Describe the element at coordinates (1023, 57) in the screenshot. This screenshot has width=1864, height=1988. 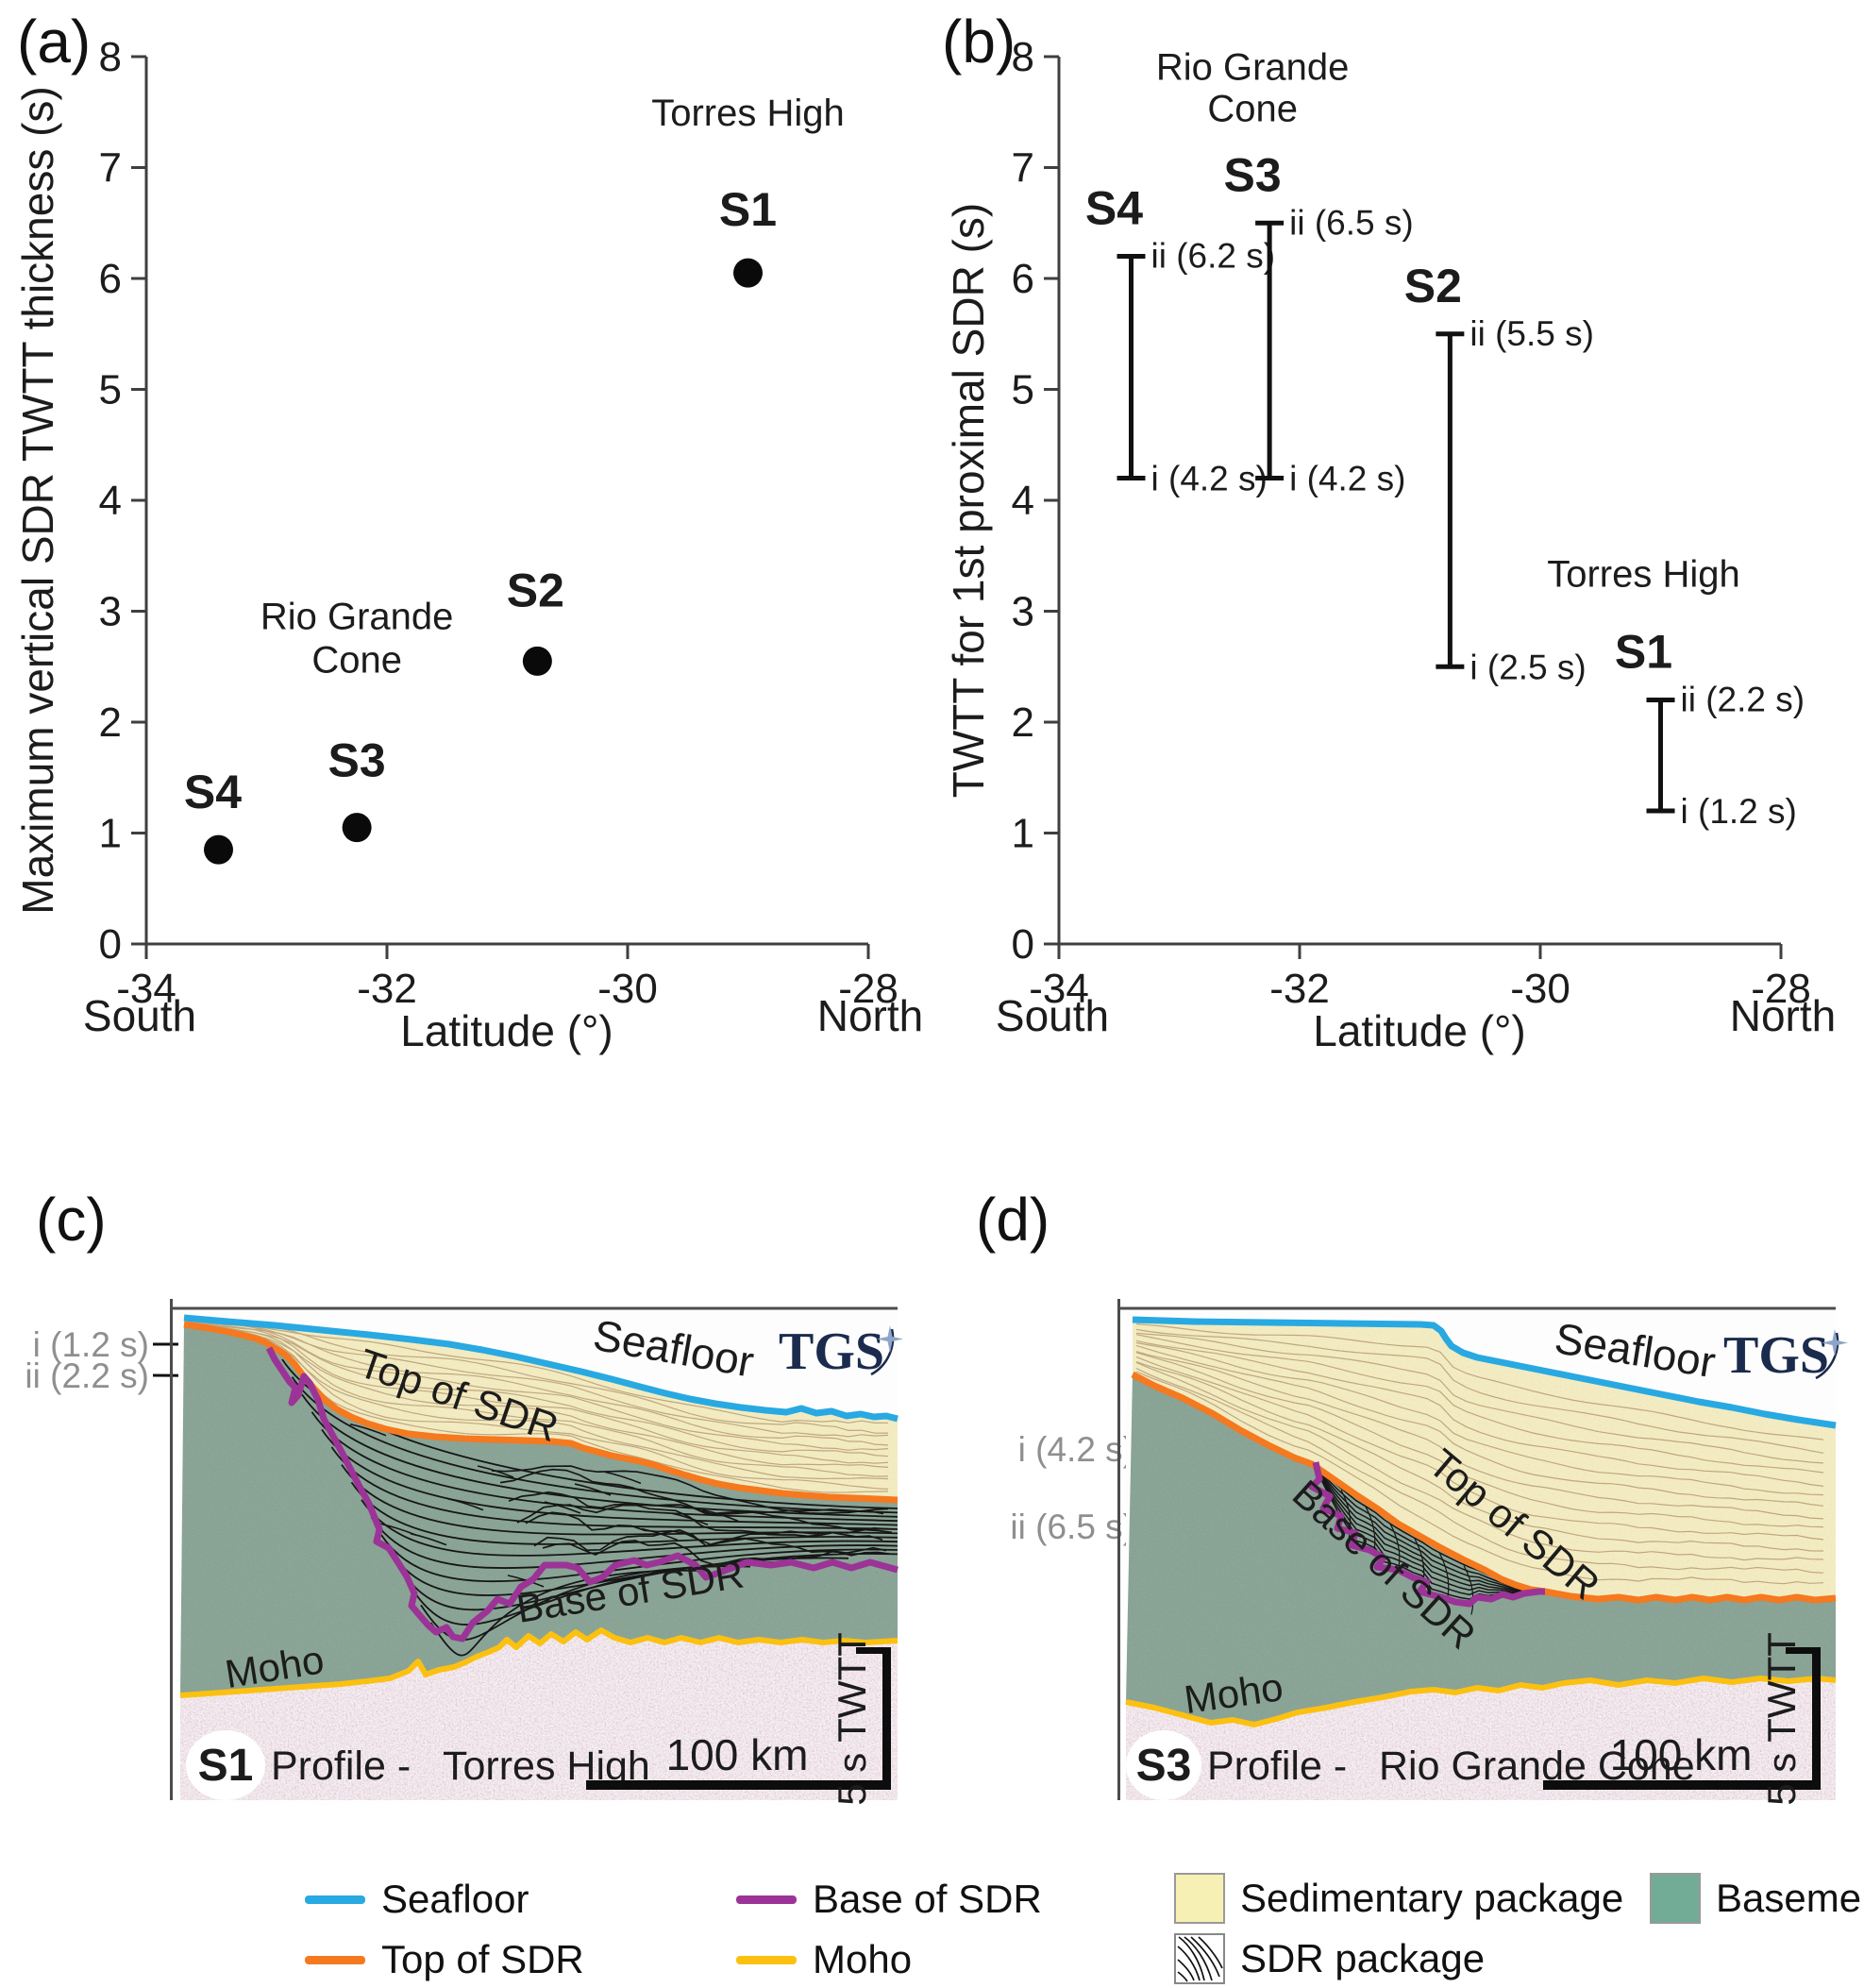
I see `y-tick-label: 8` at that location.